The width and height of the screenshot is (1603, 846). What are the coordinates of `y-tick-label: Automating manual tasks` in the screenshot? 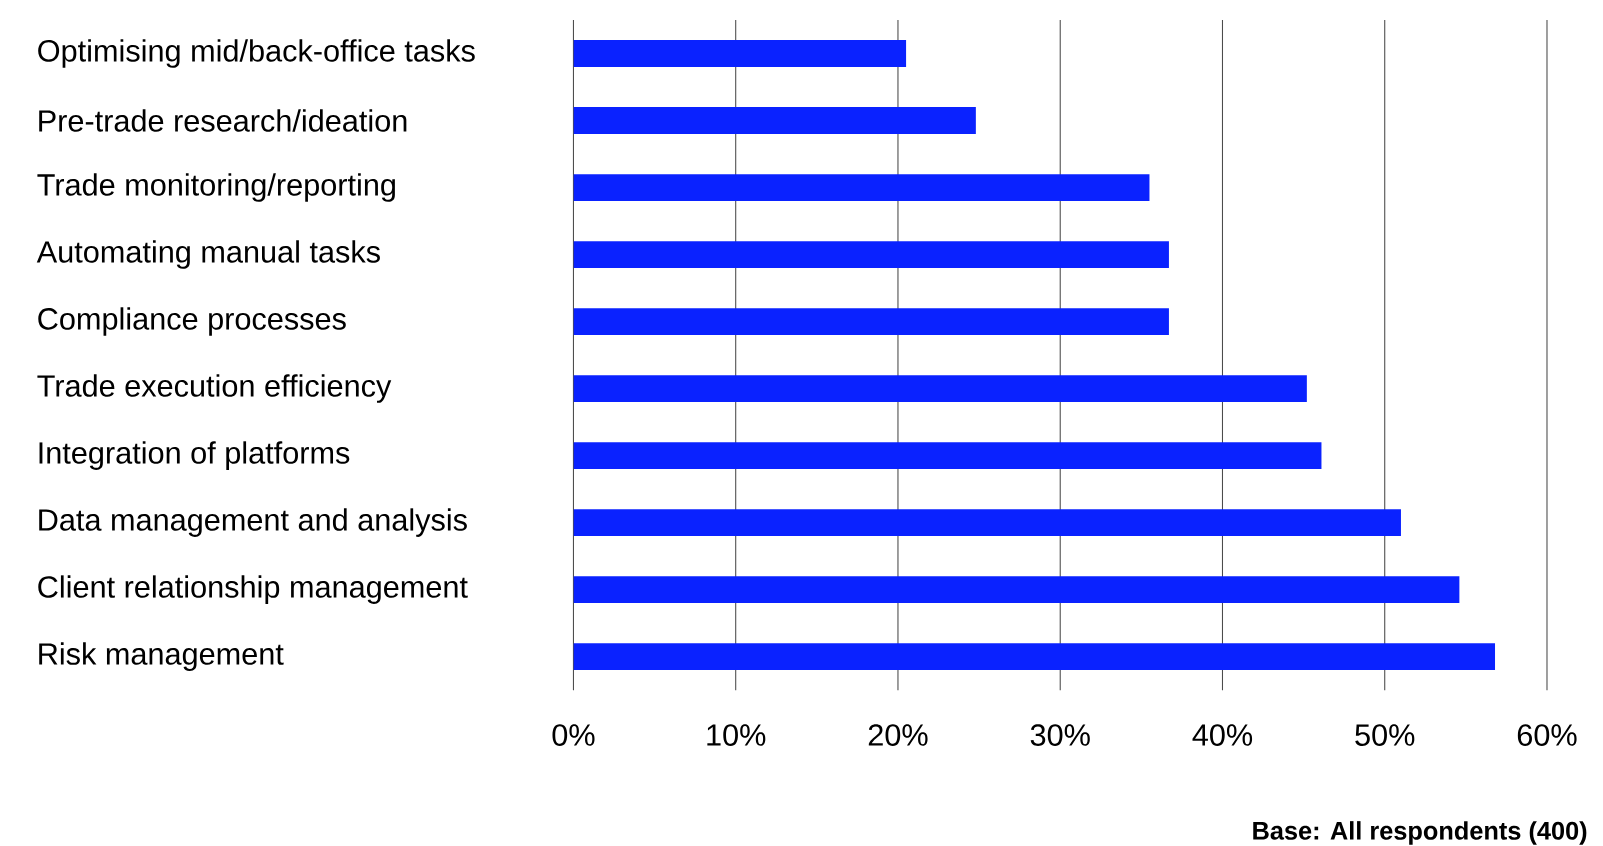 It's located at (208, 254).